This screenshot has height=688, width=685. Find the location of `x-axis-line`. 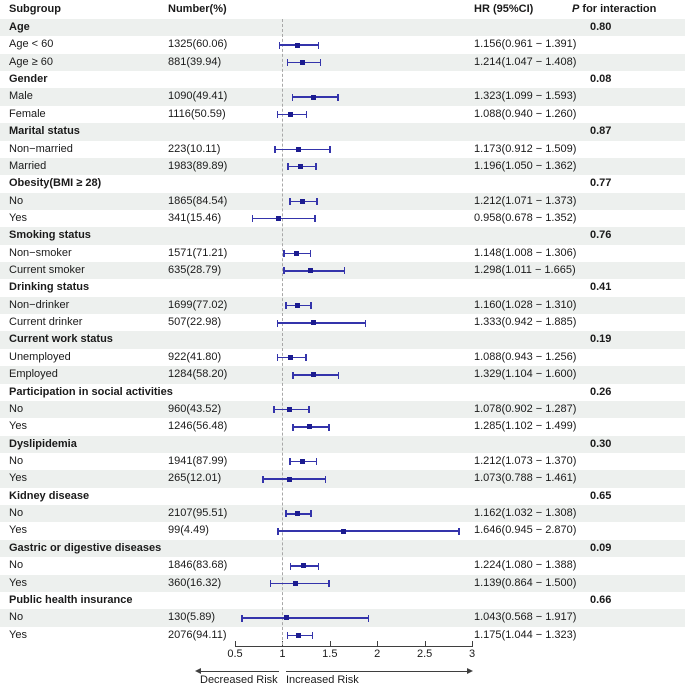

x-axis-line is located at coordinates (354, 646).